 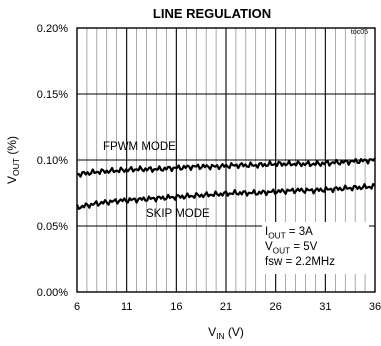 I want to click on y-tick-label: 0.20%, so click(x=52, y=29).